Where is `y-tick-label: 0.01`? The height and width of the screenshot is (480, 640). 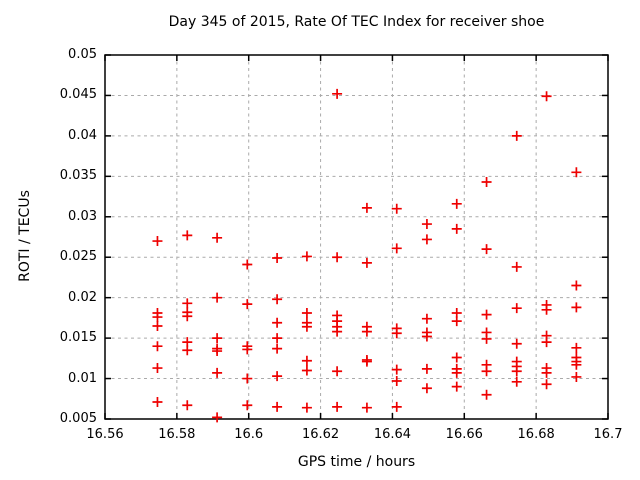
y-tick-label: 0.01 is located at coordinates (82, 378).